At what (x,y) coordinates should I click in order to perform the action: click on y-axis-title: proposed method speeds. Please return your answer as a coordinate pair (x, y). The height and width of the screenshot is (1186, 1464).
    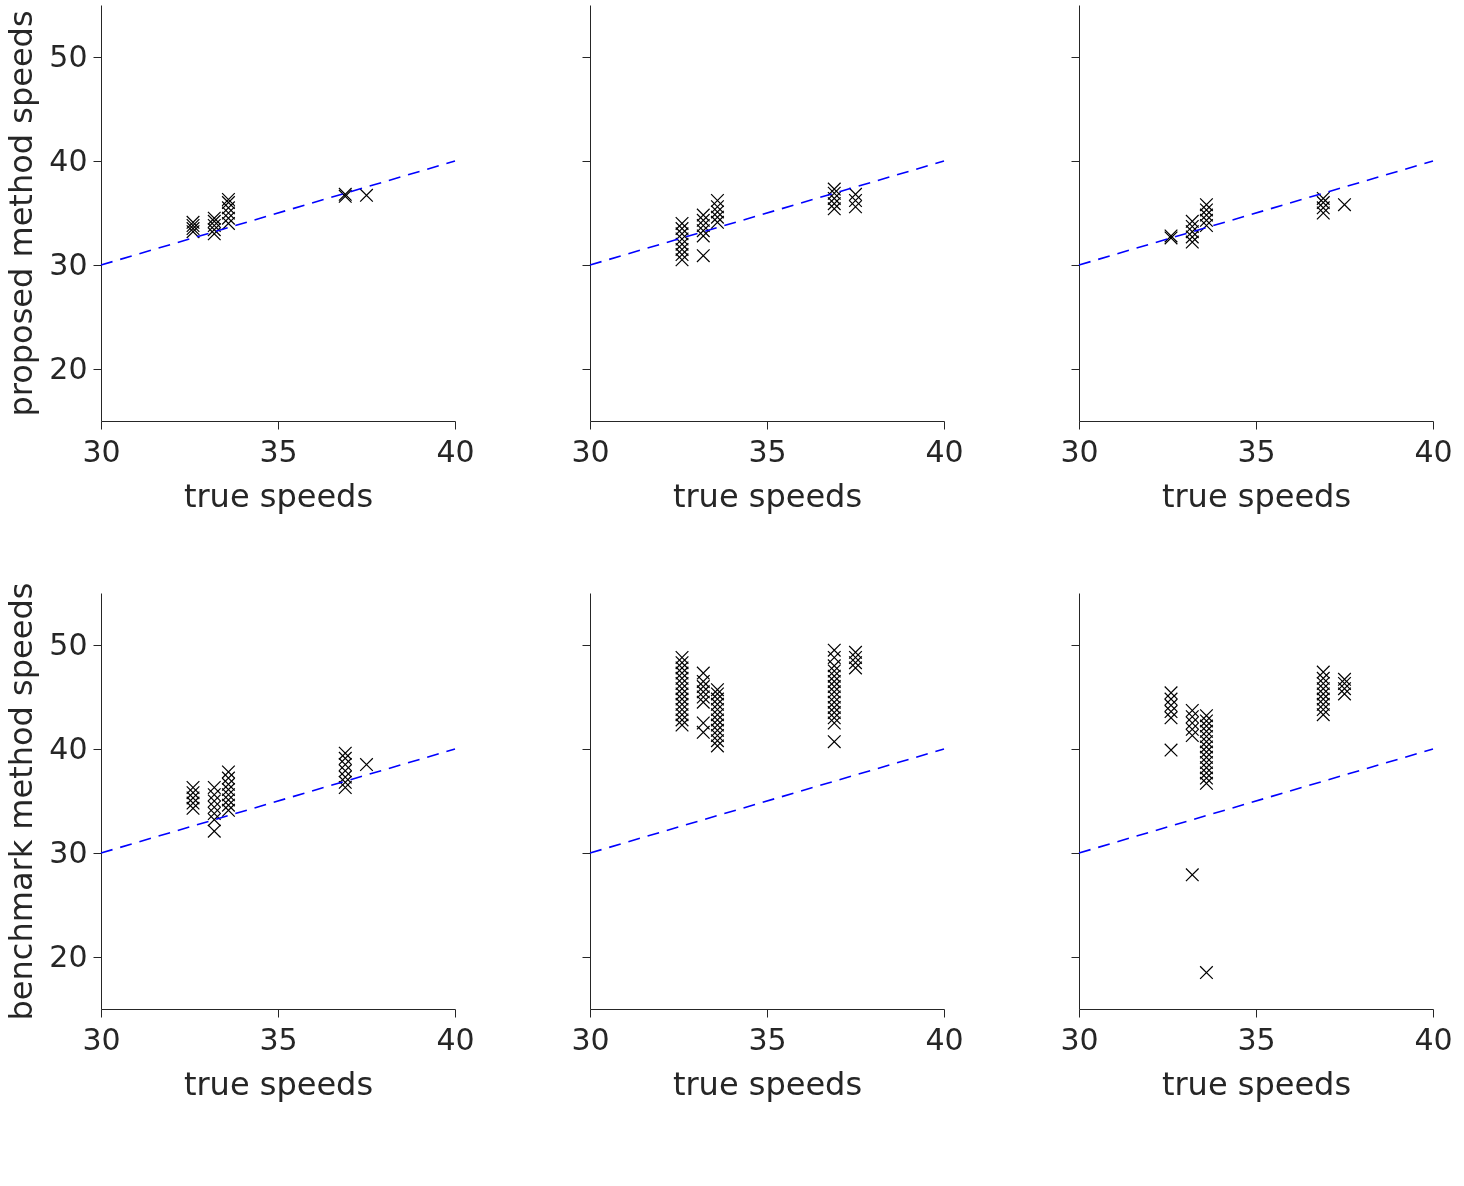
    Looking at the image, I should click on (21, 213).